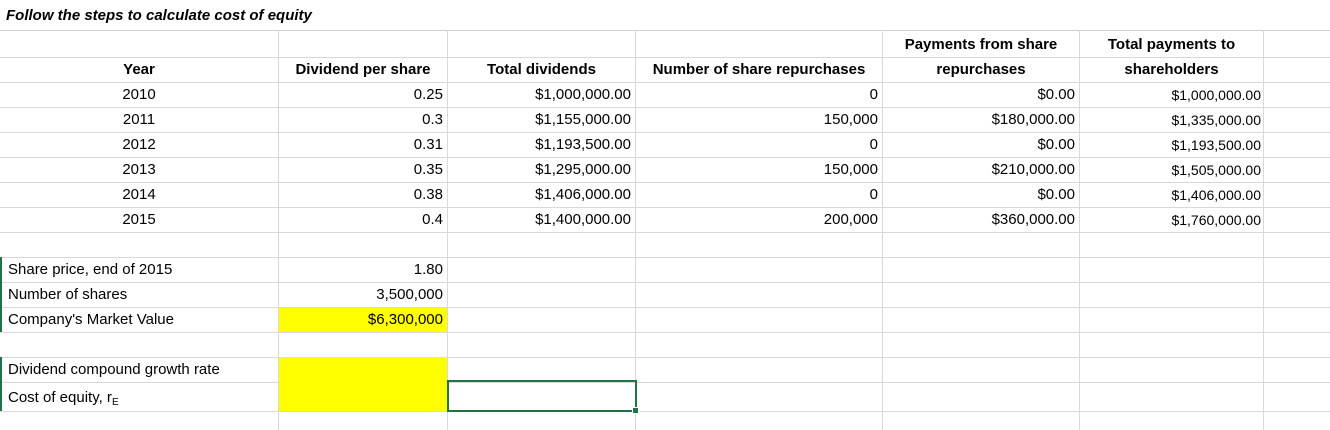 Image resolution: width=1330 pixels, height=430 pixels. I want to click on total-payments-cell: $1,760,000.00, so click(1216, 220).